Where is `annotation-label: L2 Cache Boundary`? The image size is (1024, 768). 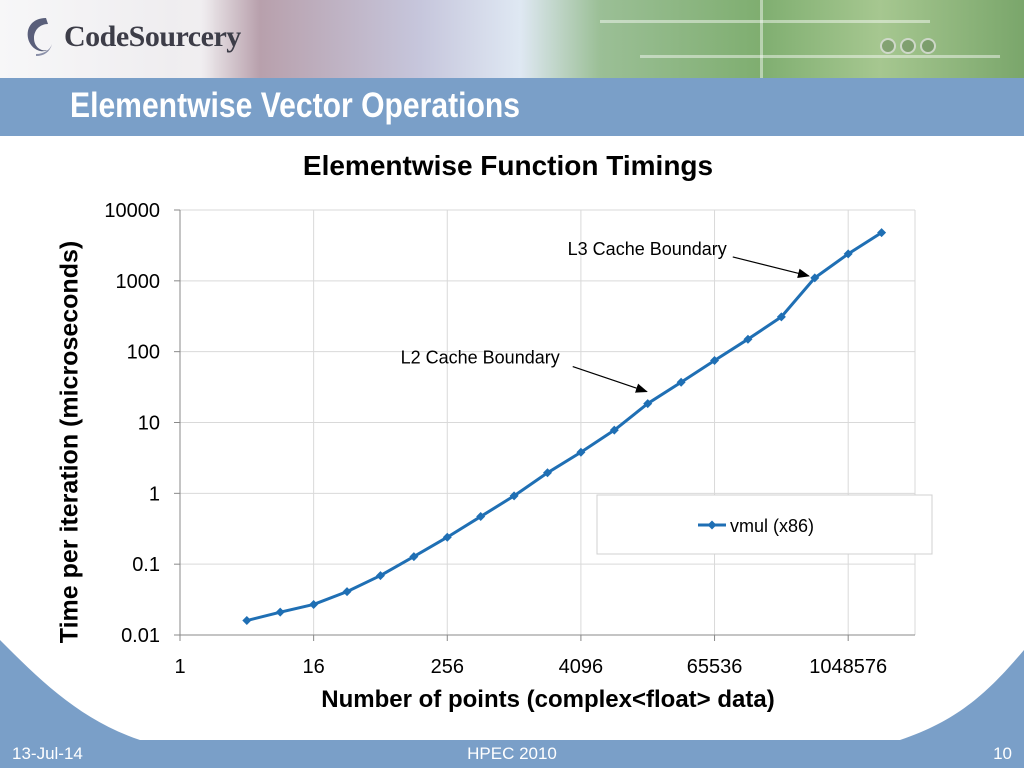
annotation-label: L2 Cache Boundary is located at coordinates (480, 358).